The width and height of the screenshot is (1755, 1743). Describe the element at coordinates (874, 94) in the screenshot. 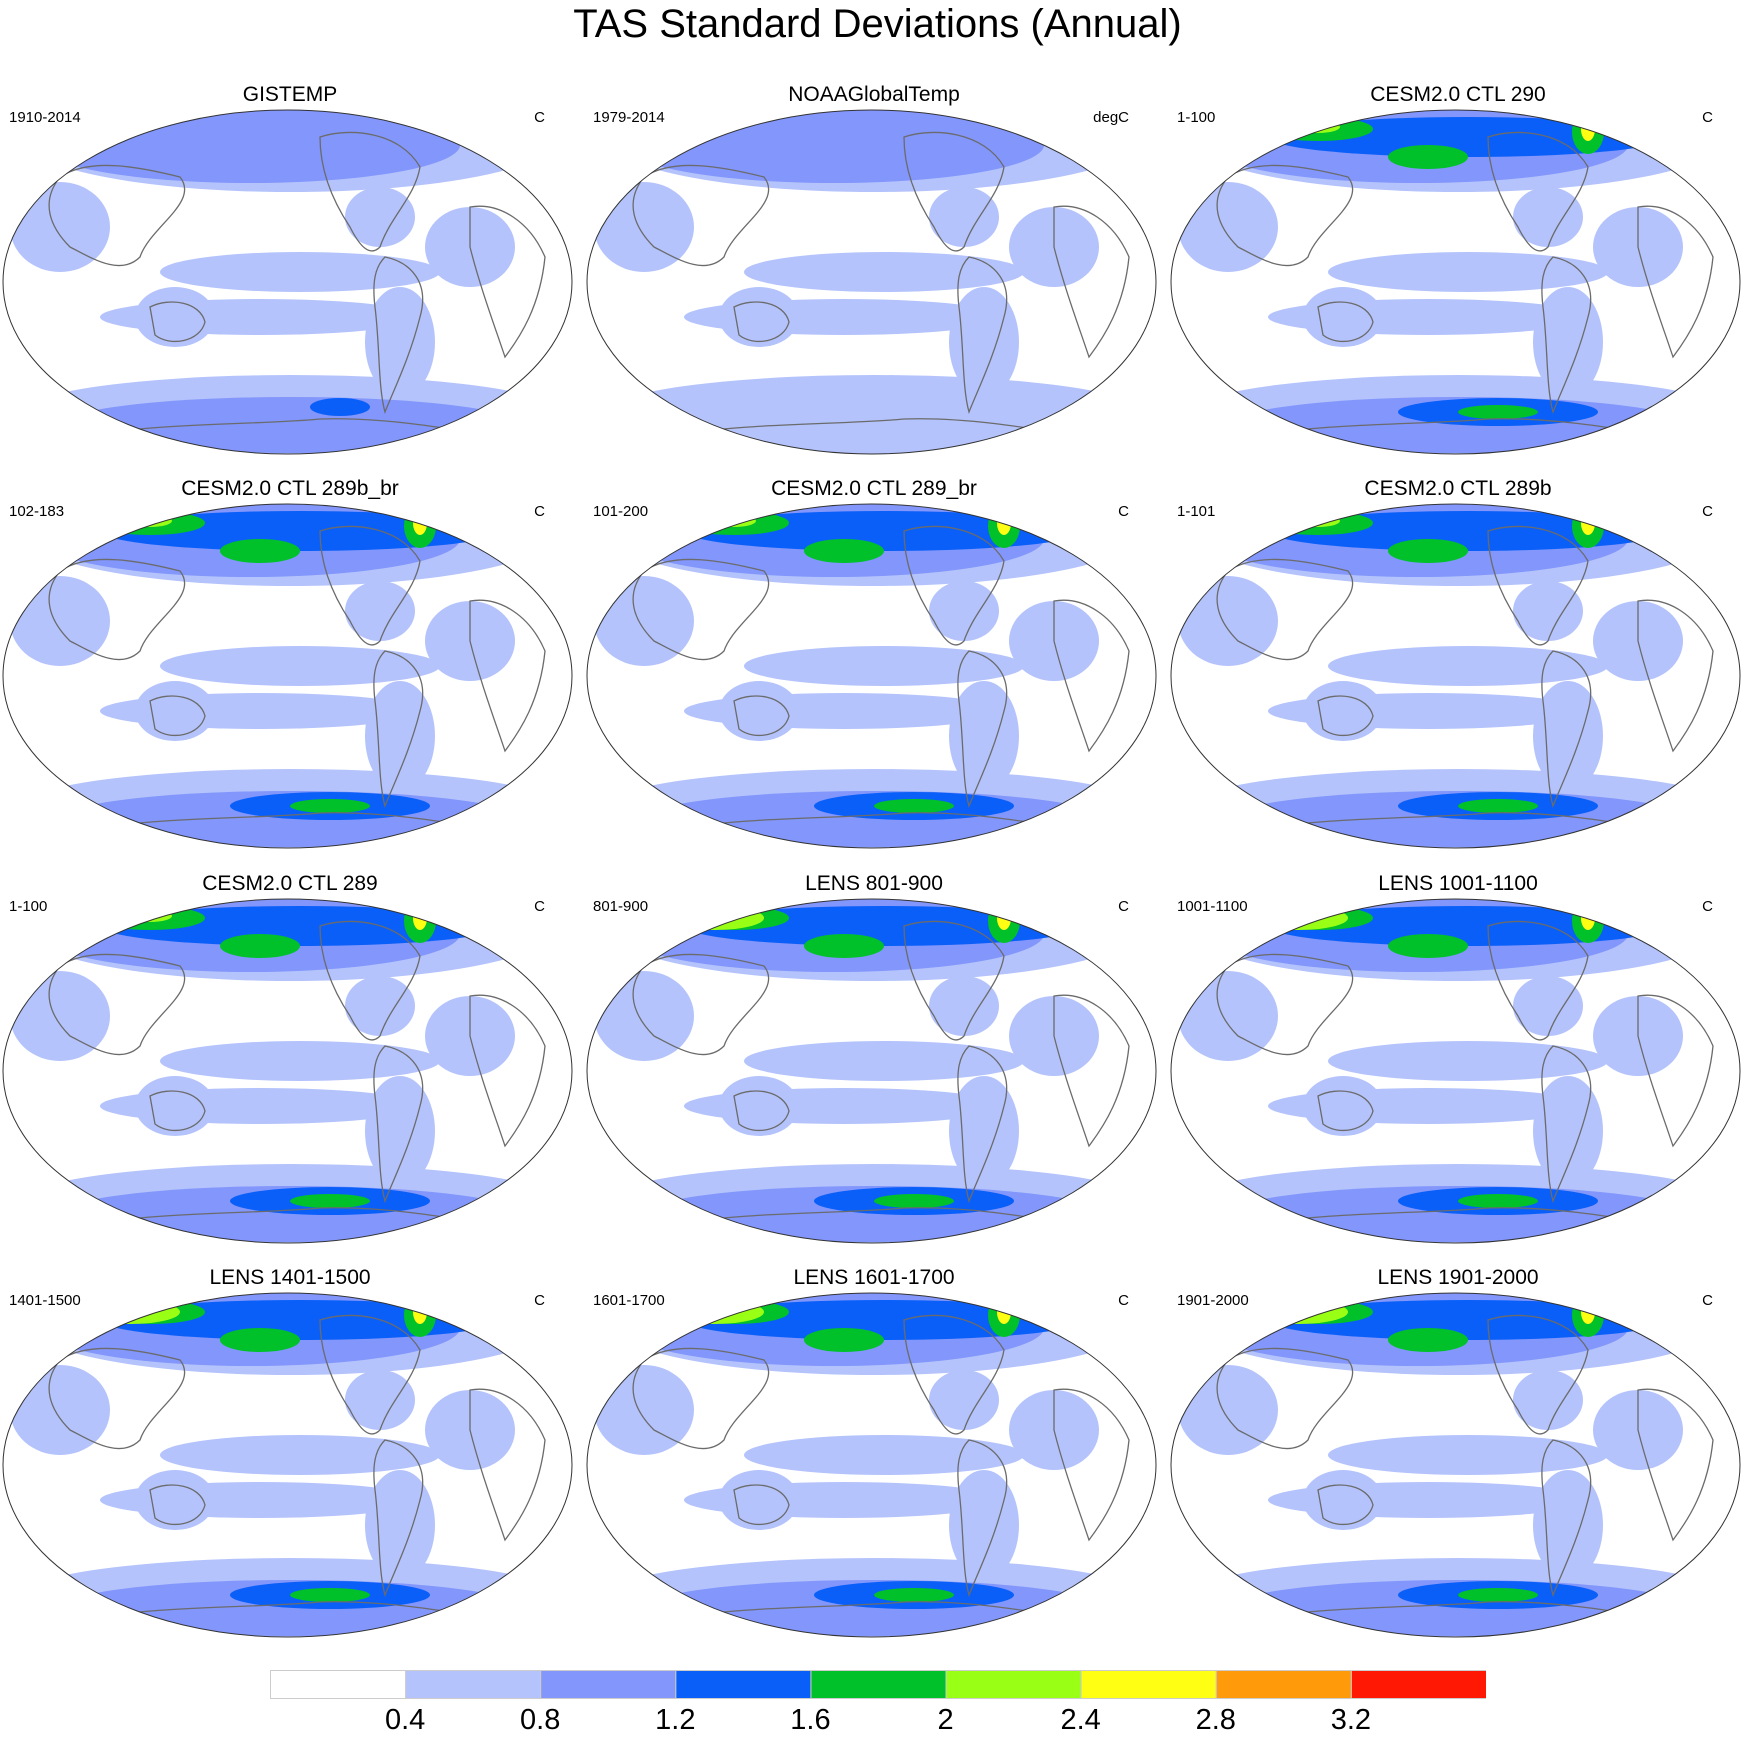

I see `panel-title: NOAAGlobalTemp` at that location.